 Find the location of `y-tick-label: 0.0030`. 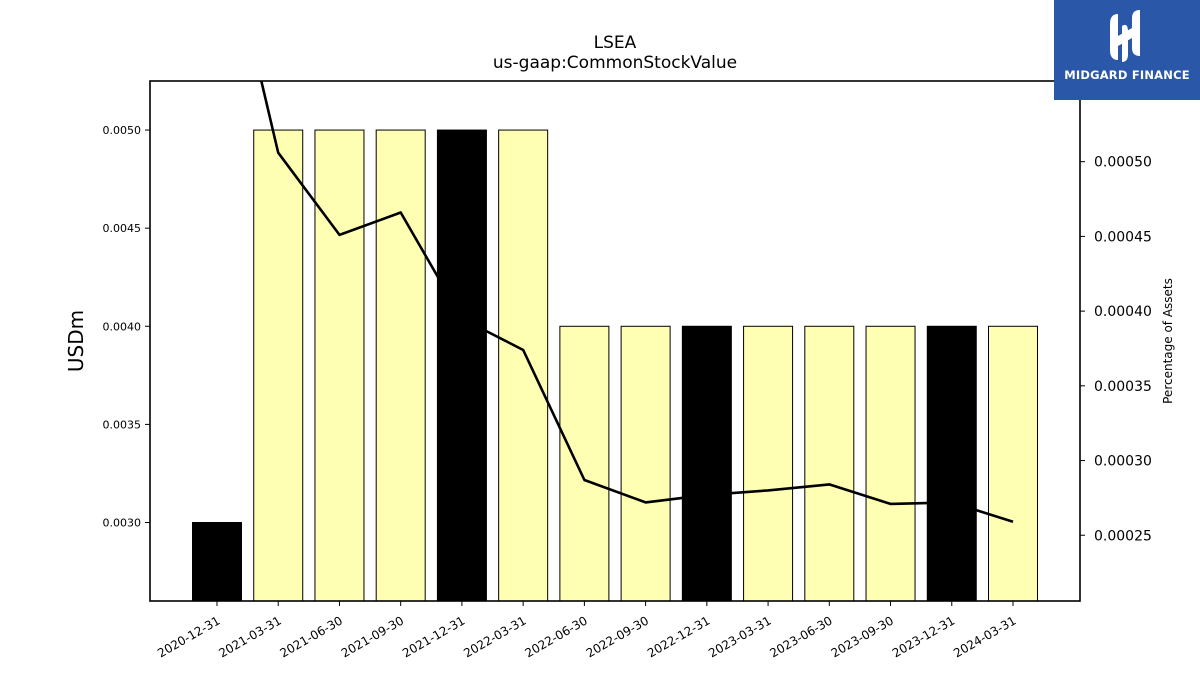

y-tick-label: 0.0030 is located at coordinates (122, 523).